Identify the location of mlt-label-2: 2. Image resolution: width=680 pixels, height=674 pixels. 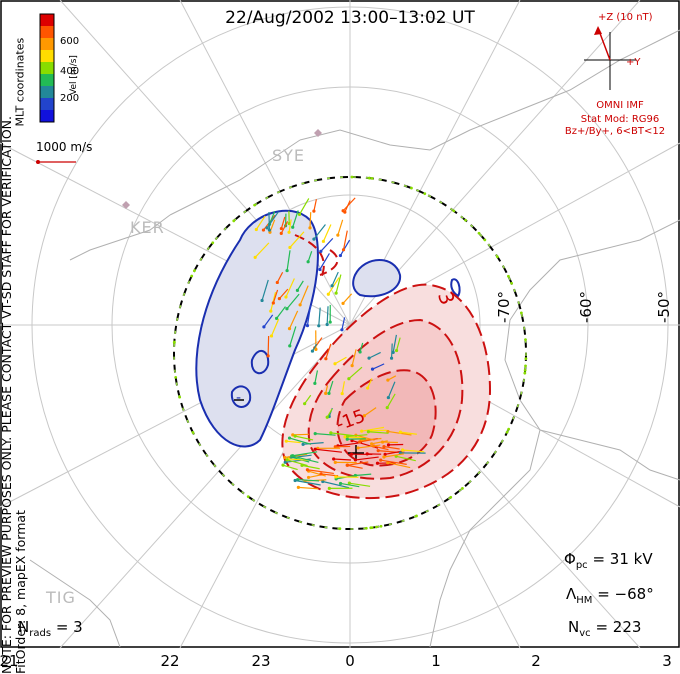
(536, 661).